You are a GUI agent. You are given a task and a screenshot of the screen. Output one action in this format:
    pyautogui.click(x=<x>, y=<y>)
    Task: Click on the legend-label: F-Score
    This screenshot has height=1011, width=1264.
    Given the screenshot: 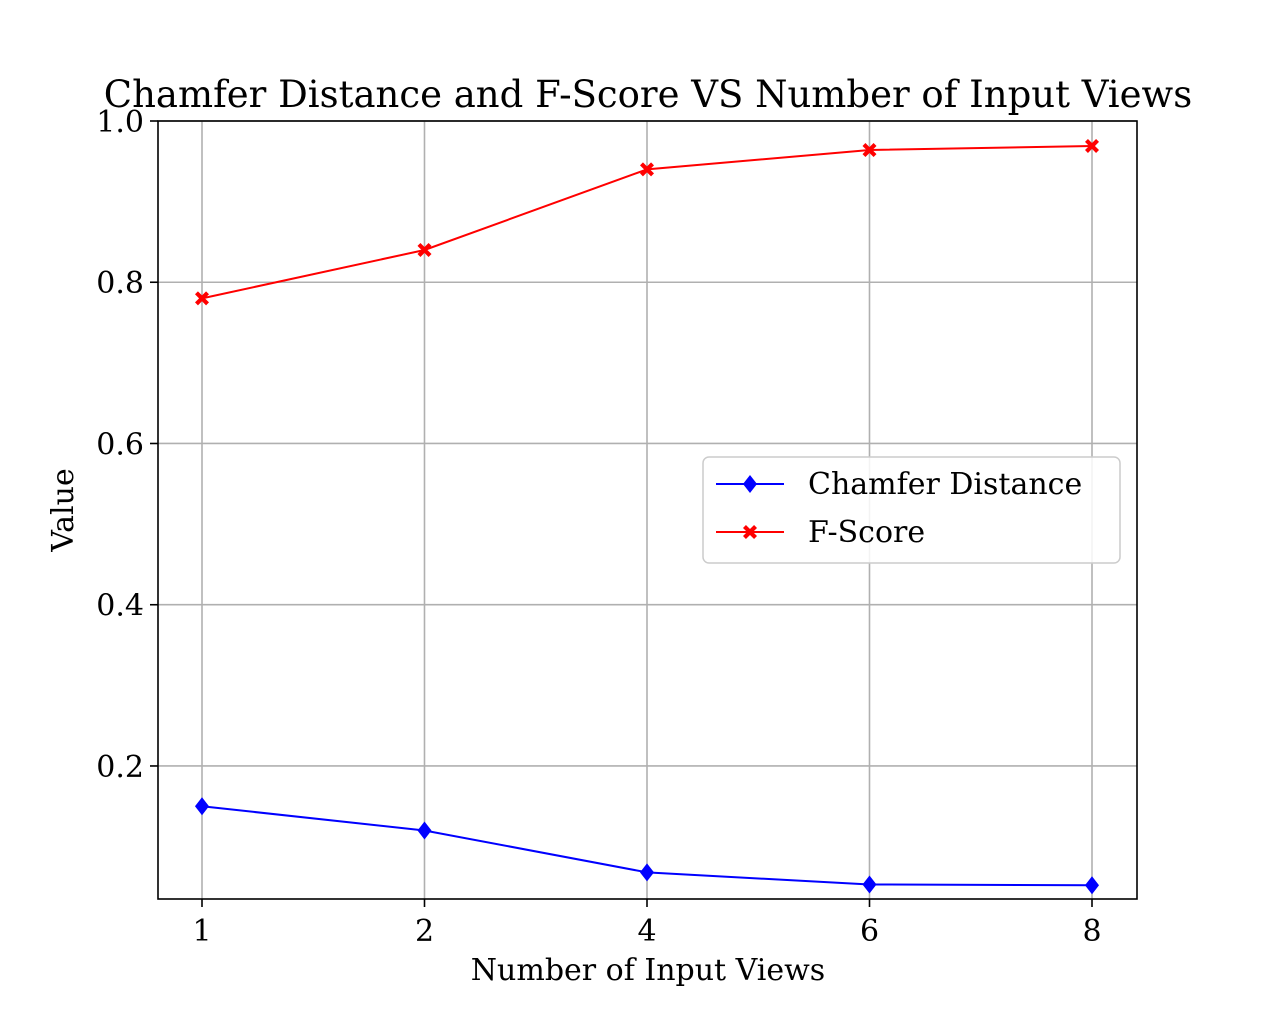 What is the action you would take?
    pyautogui.click(x=866, y=532)
    